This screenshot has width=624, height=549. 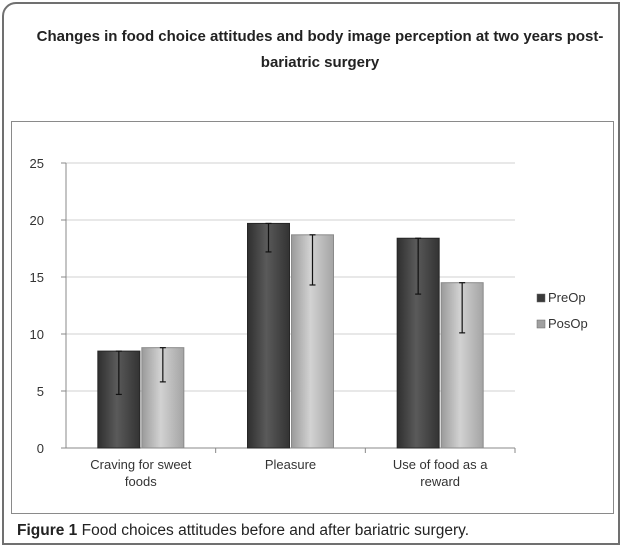 I want to click on x-category-label: Craving for sweet foods, so click(x=141, y=473).